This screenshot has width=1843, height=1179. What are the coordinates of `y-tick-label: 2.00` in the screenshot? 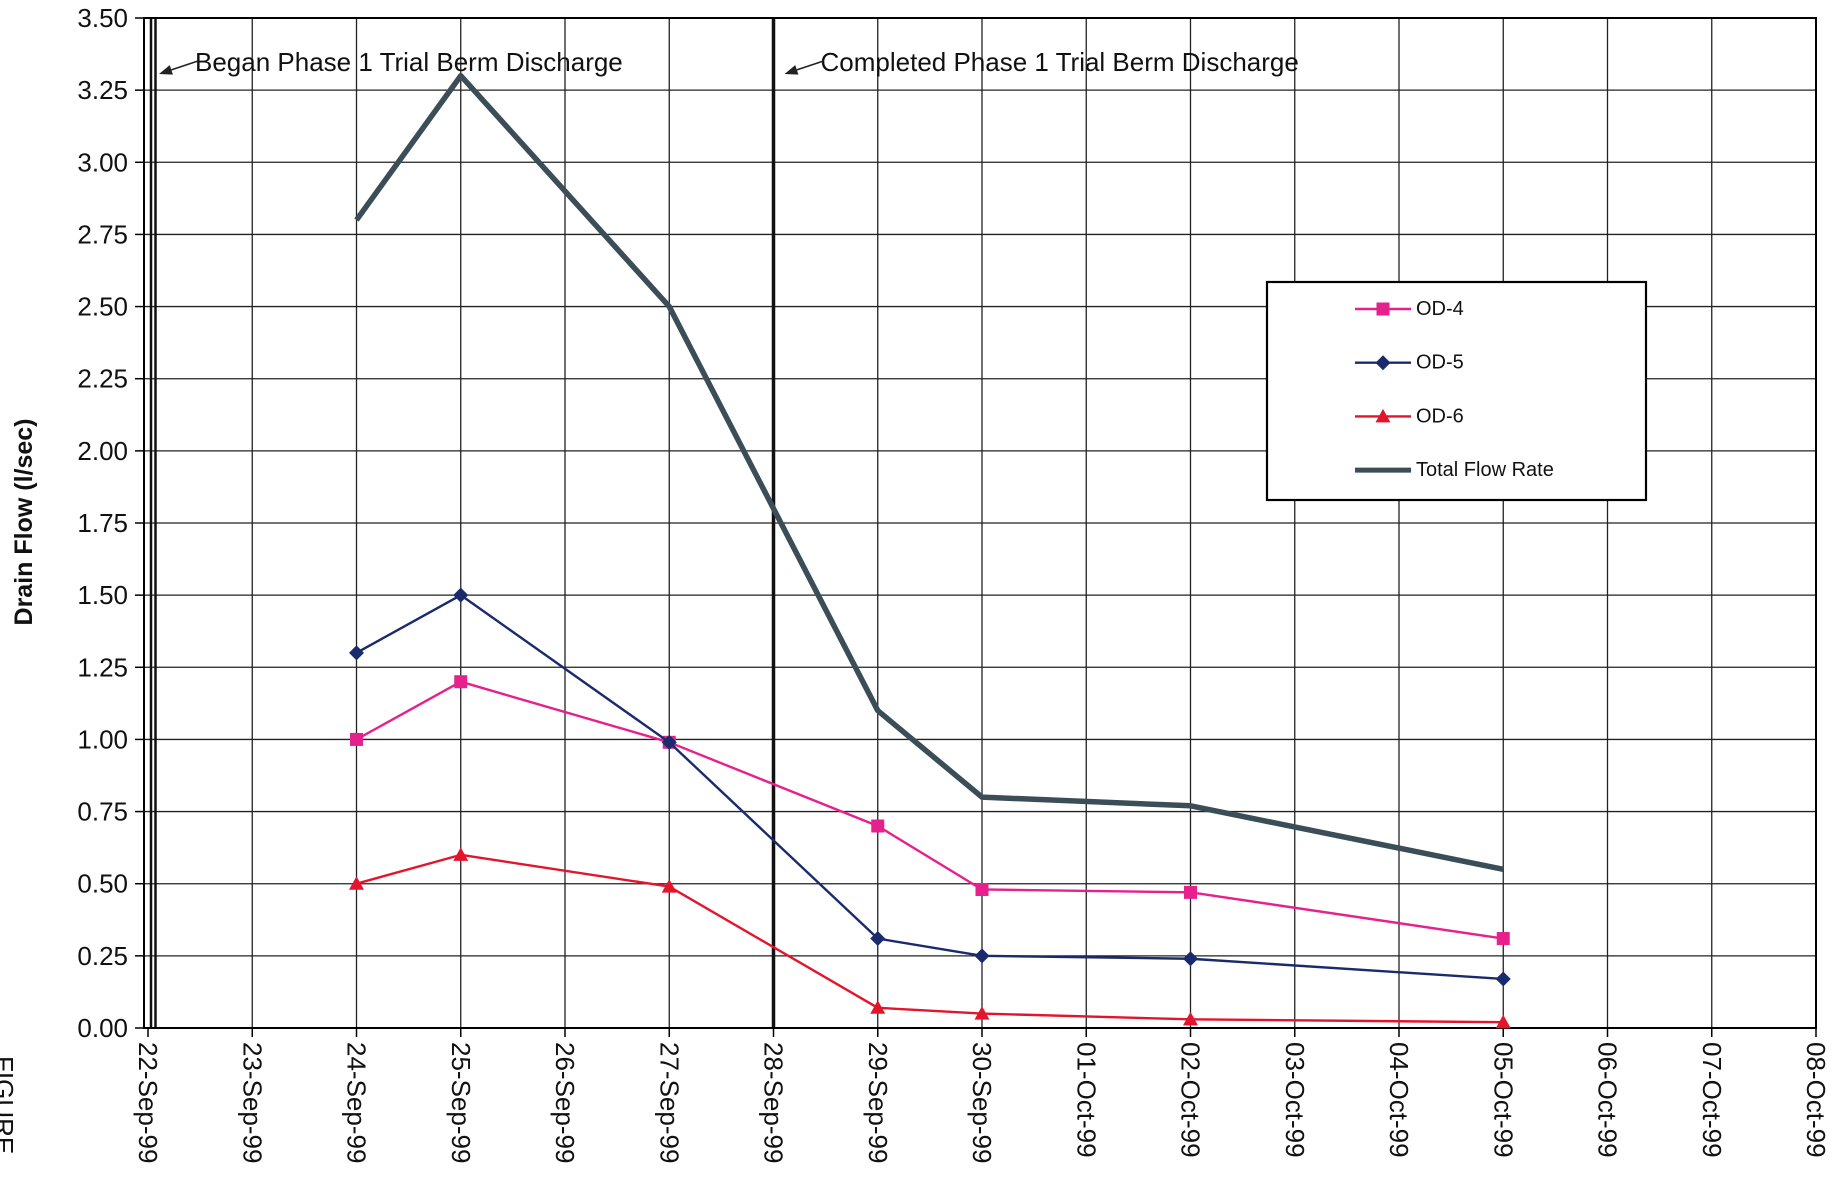 It's located at (102, 451).